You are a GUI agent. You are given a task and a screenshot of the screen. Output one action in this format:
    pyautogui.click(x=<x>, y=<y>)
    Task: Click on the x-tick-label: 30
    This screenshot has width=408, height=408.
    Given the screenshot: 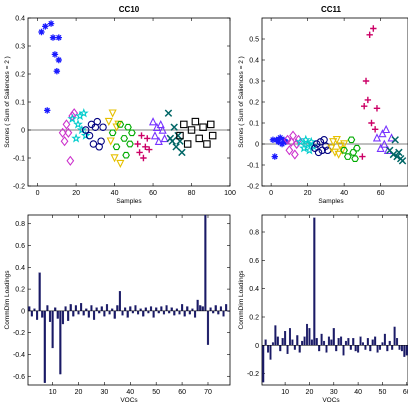 What is the action you would take?
    pyautogui.click(x=104, y=392)
    